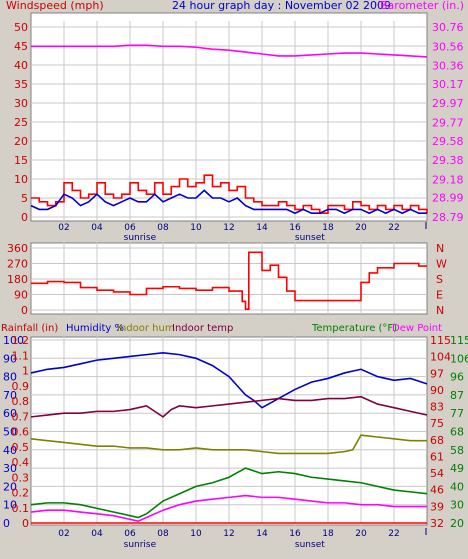 The image size is (468, 559). I want to click on sunset-label-bottom: sunset, so click(310, 545).